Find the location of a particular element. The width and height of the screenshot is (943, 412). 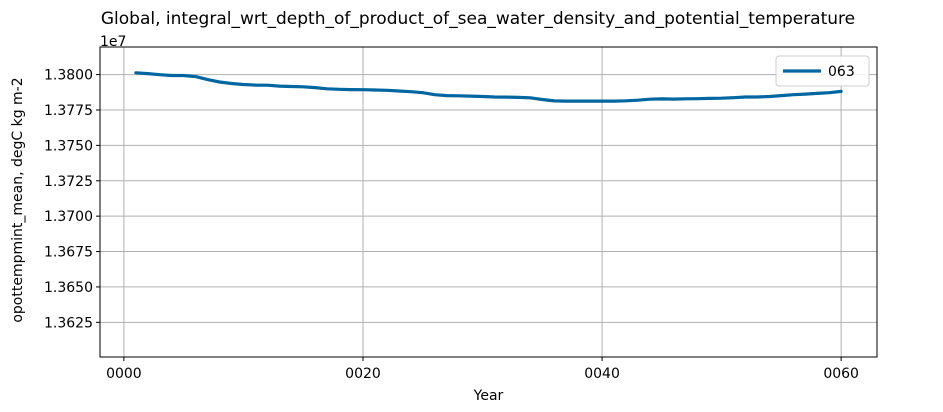

y-axis-label: opottempmint_mean, degC kg m-2 is located at coordinates (18, 199).